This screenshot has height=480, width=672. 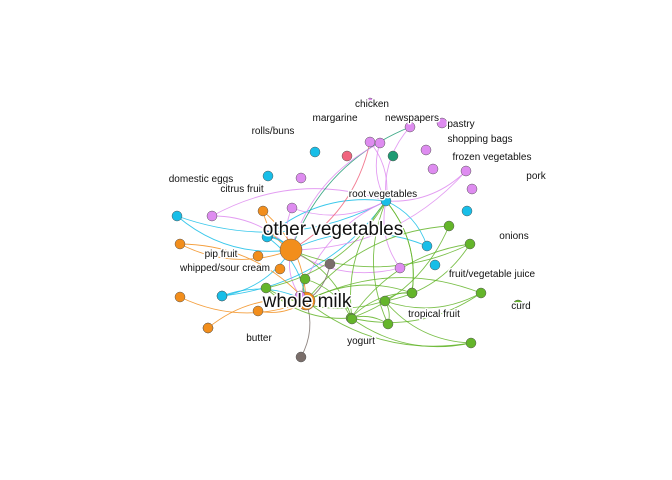 What do you see at coordinates (301, 178) in the screenshot?
I see `node-citrus-fruit` at bounding box center [301, 178].